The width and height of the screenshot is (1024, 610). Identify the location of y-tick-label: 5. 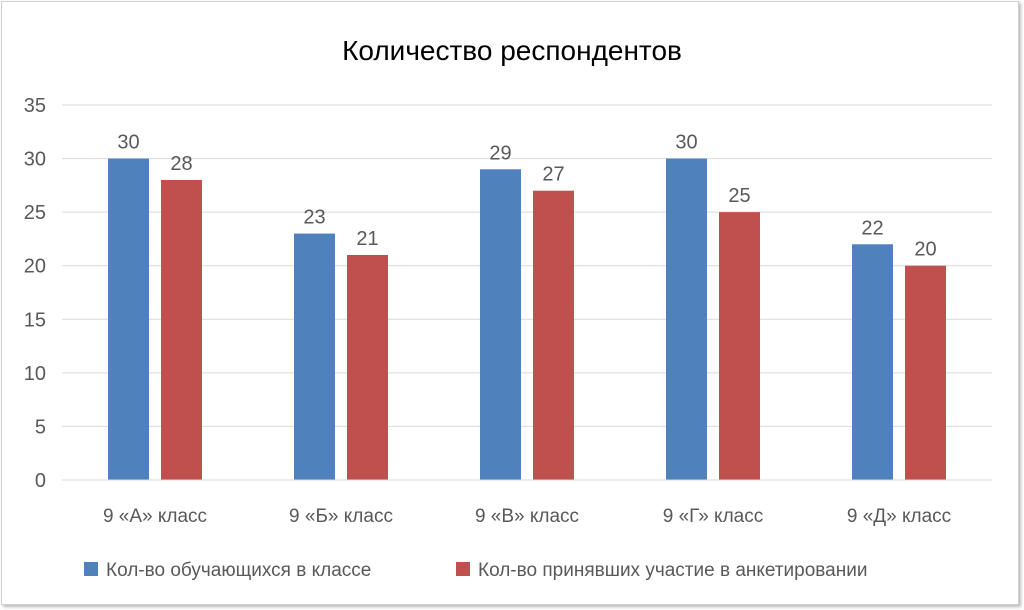
(40, 427).